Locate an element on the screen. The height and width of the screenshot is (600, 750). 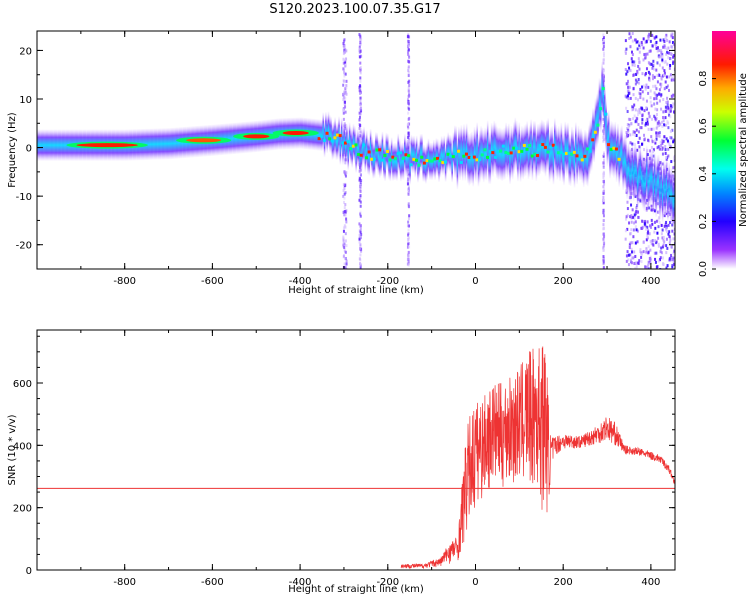
colorbar-tick-label: 0.8 is located at coordinates (703, 79).